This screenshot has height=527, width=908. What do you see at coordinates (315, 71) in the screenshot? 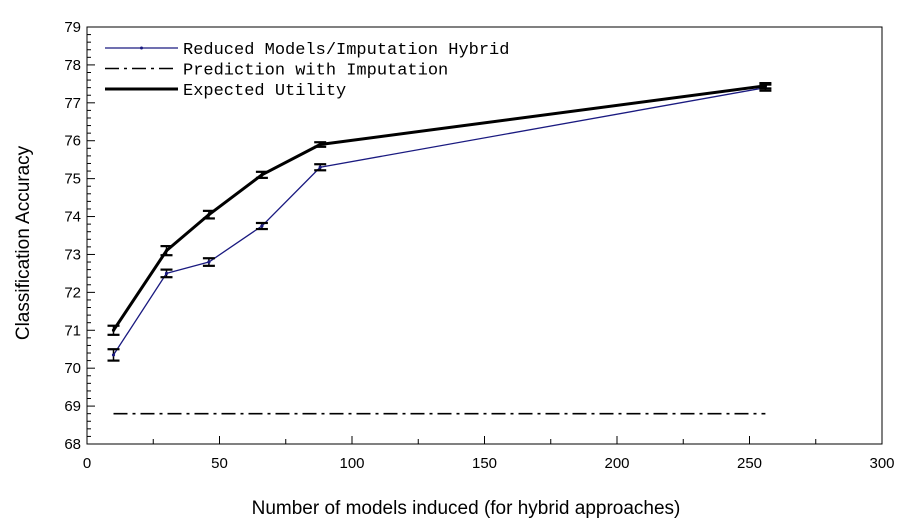
I see `legend-label: Prediction with Imputation` at bounding box center [315, 71].